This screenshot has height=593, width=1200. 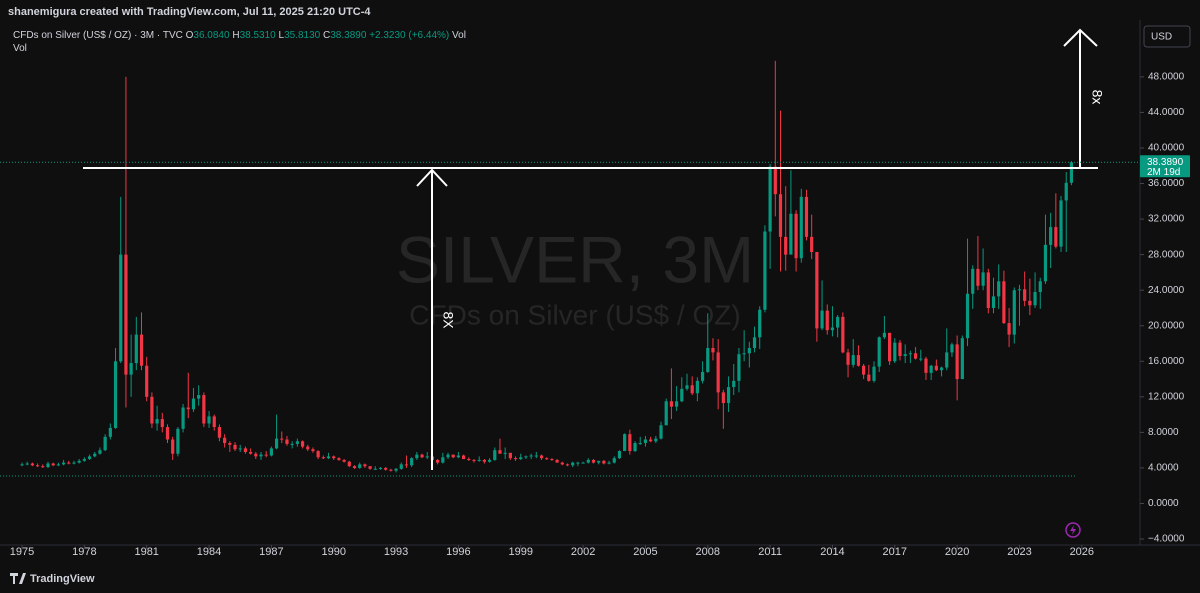 What do you see at coordinates (957, 552) in the screenshot?
I see `x-tick-label: 2020` at bounding box center [957, 552].